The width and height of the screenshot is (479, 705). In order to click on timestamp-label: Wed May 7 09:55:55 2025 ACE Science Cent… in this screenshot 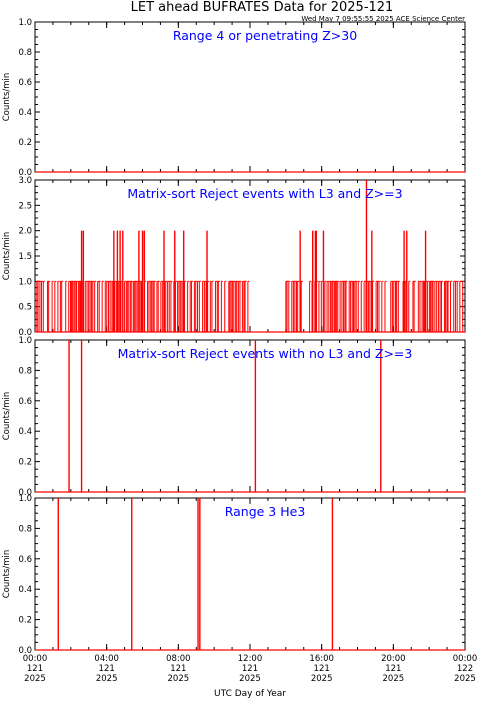, I will do `click(383, 19)`.